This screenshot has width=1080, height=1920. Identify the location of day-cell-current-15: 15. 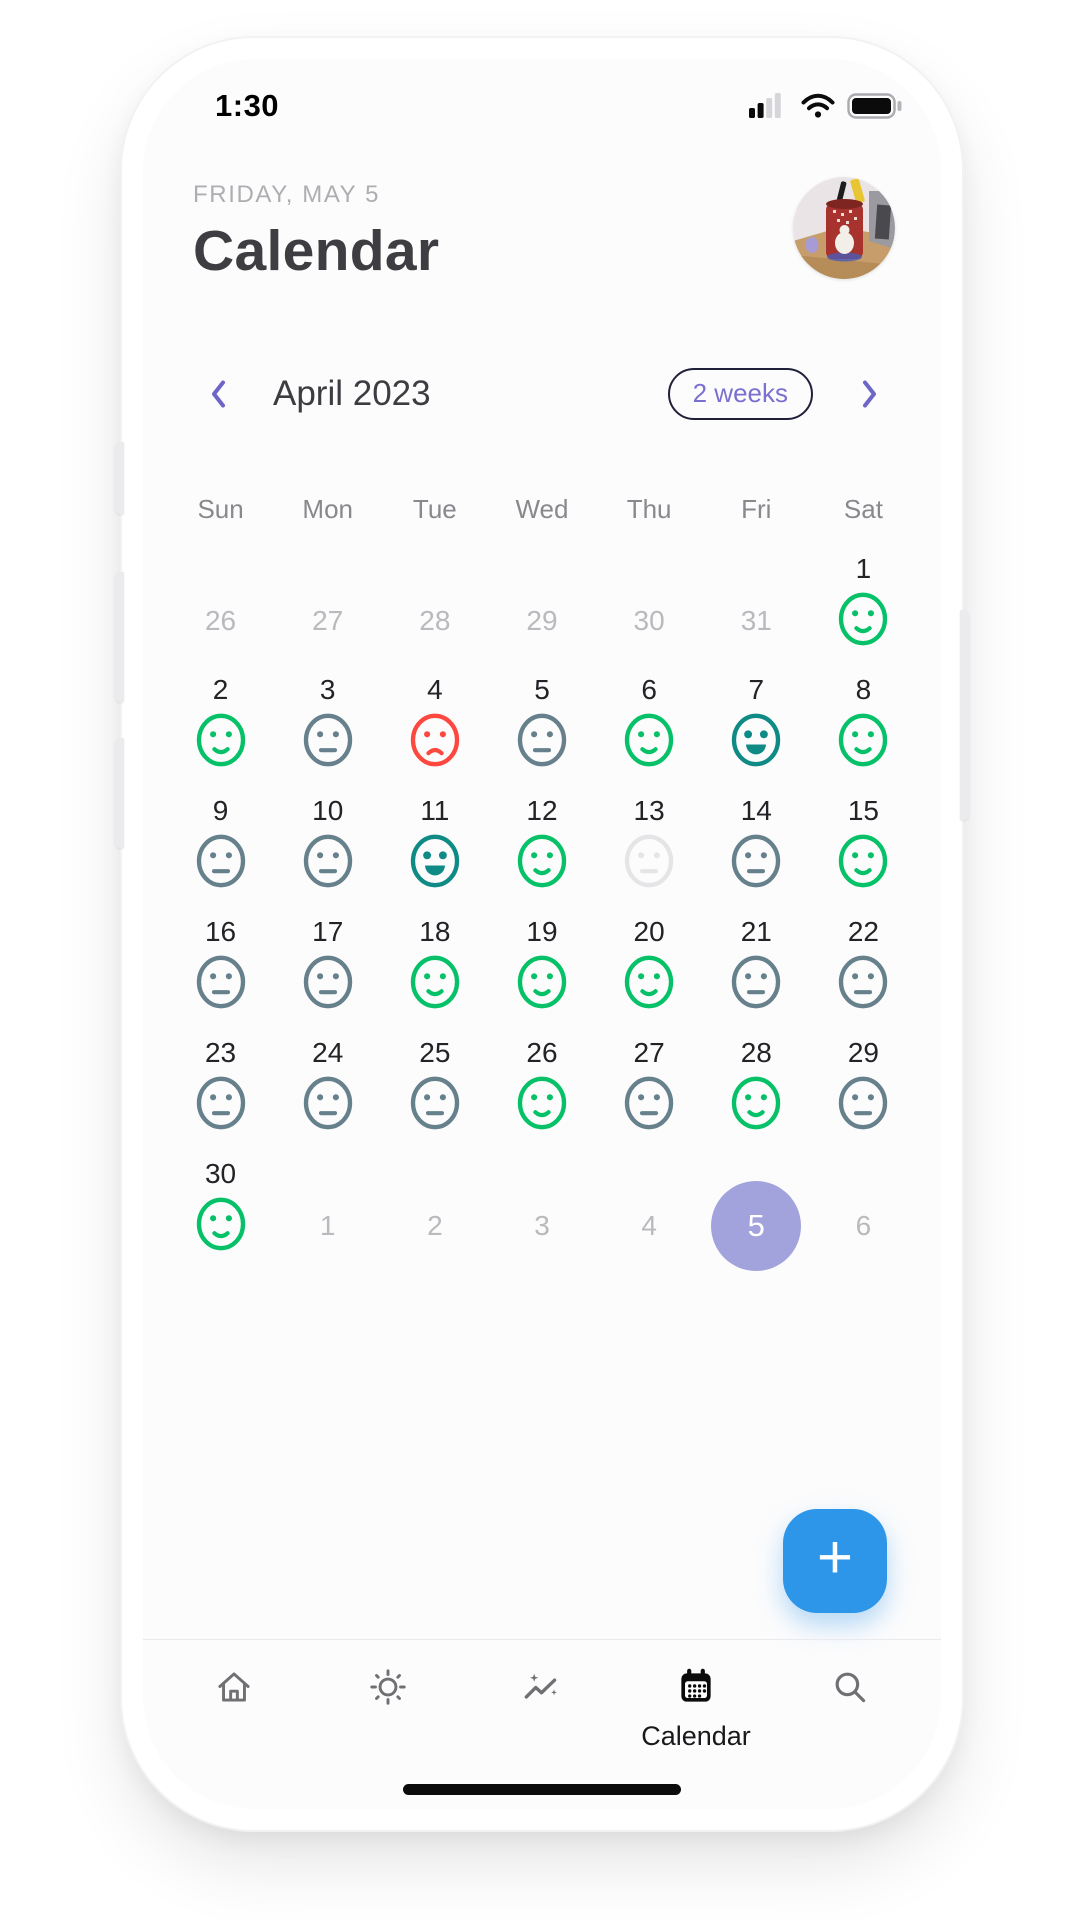
(863, 849).